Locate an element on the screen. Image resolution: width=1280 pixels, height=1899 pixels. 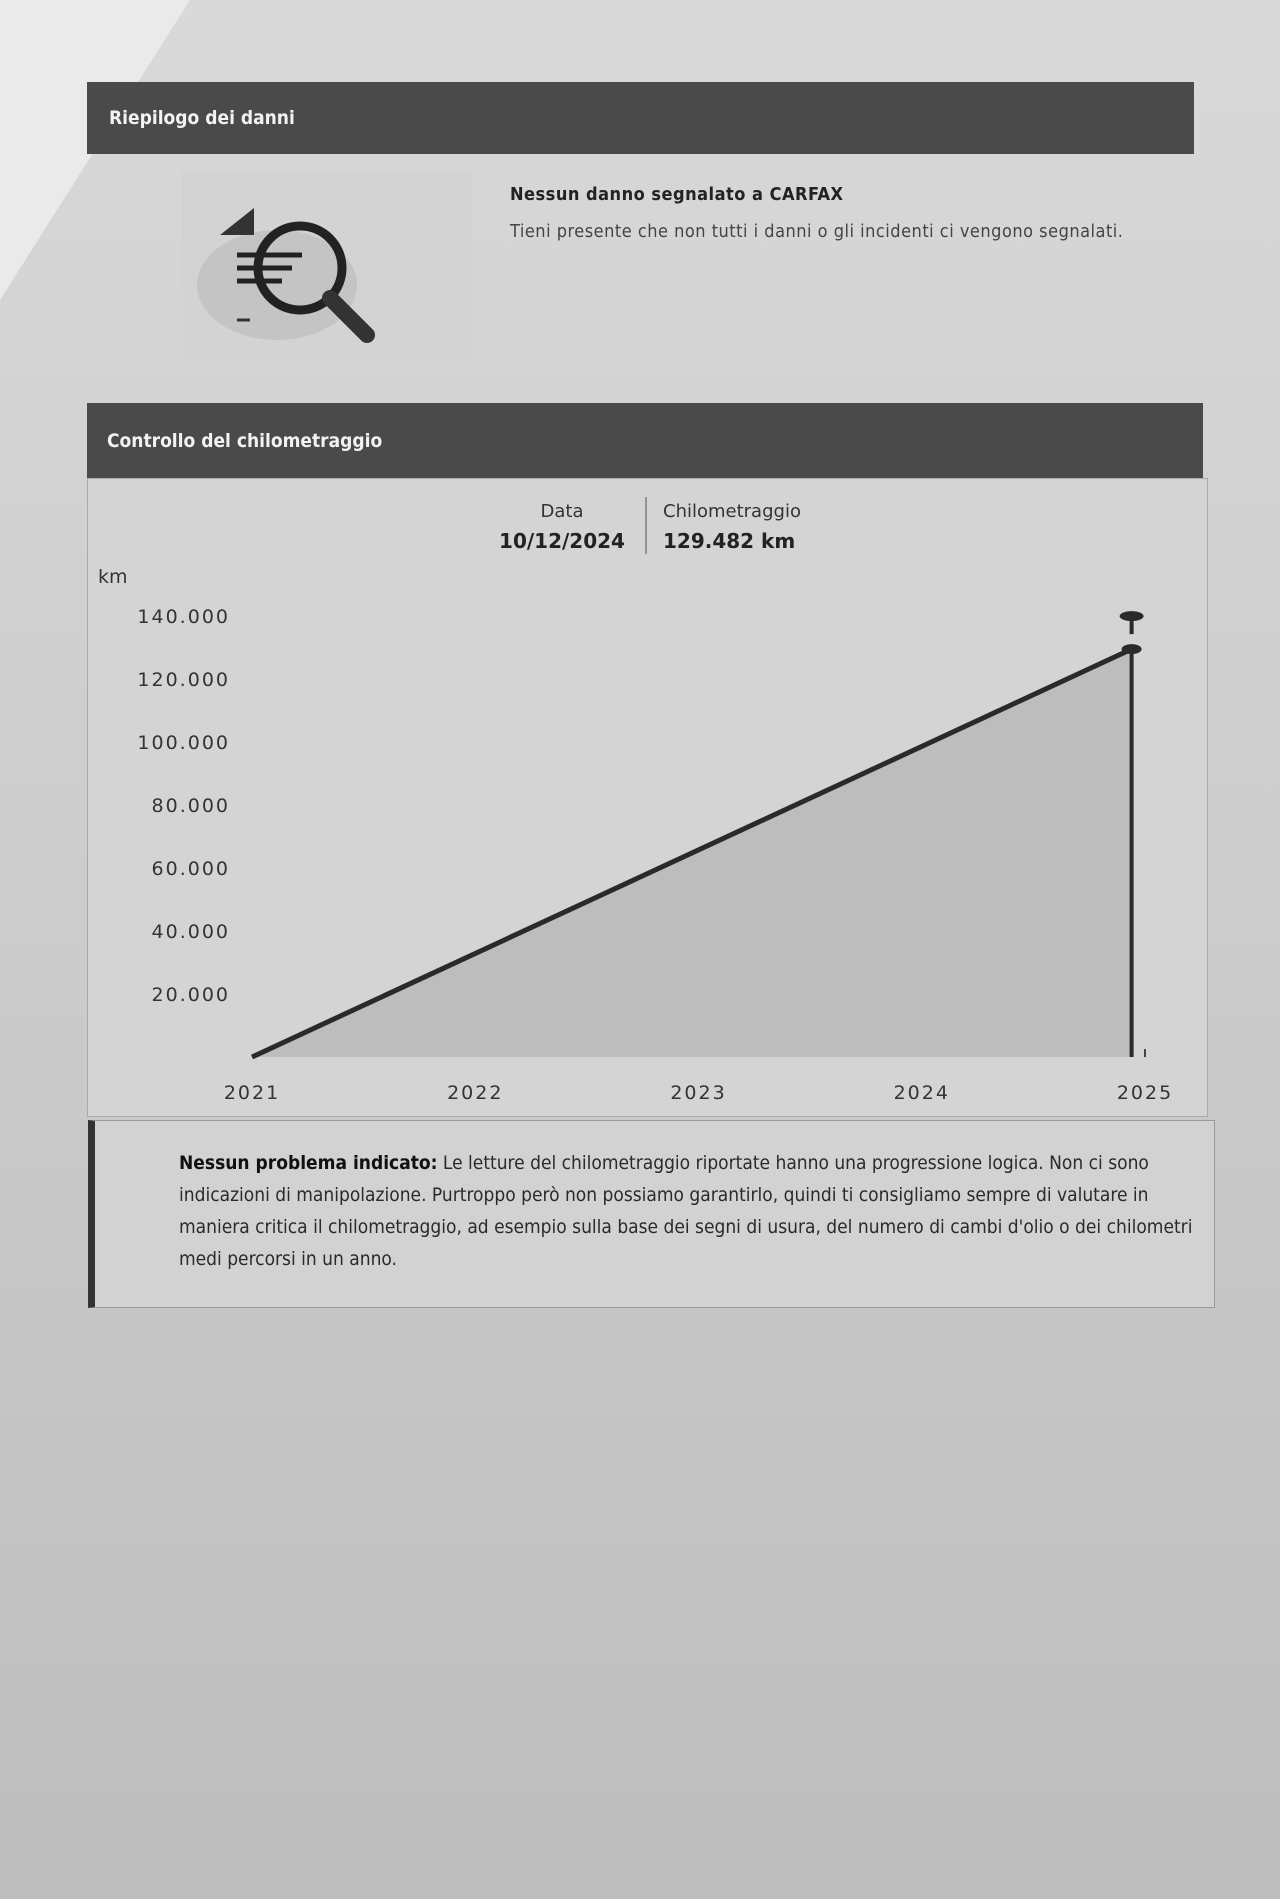
y-tick-label: 140.000 is located at coordinates (183, 617).